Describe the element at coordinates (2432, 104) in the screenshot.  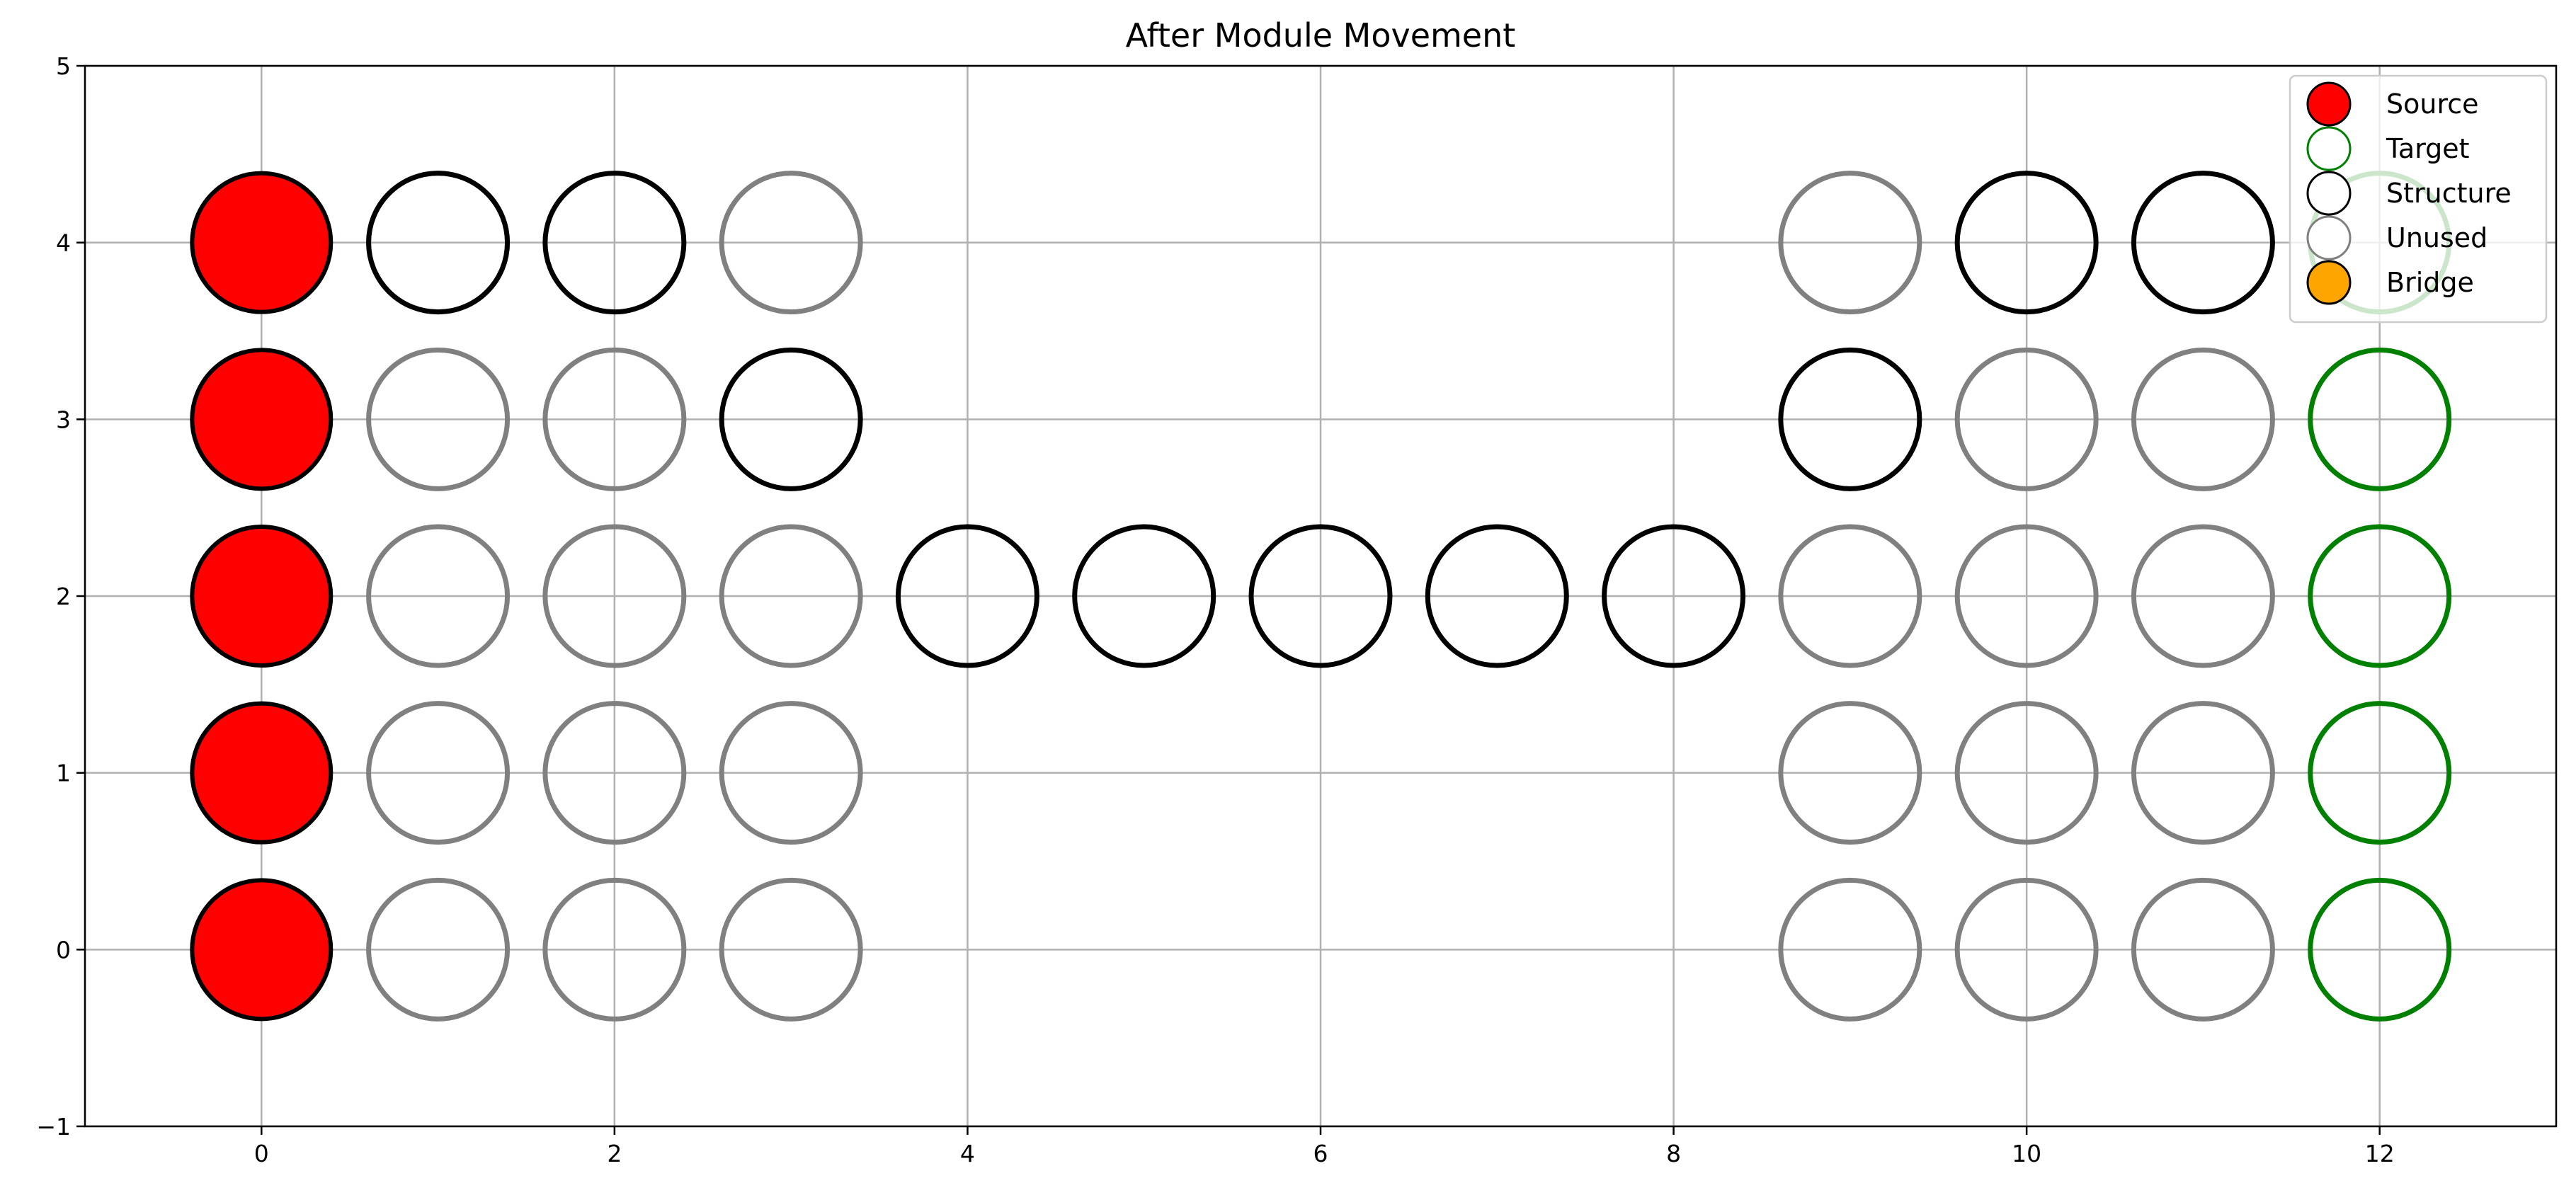
I see `legend-label: Source` at that location.